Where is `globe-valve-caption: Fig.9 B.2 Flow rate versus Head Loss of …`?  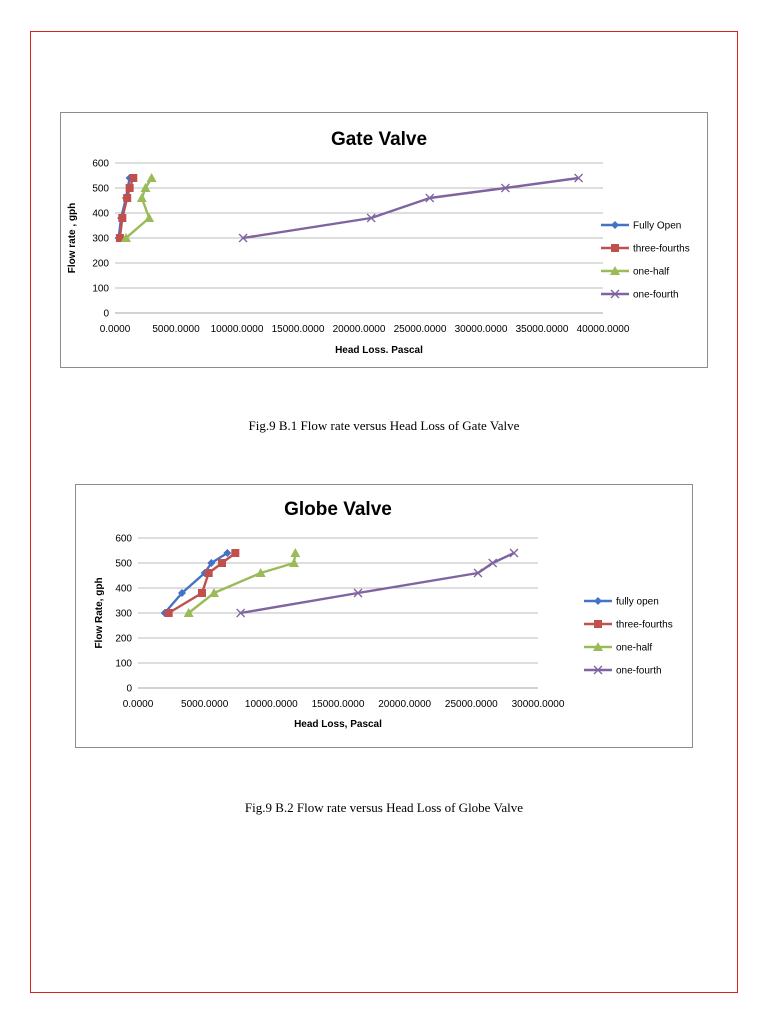 globe-valve-caption: Fig.9 B.2 Flow rate versus Head Loss of … is located at coordinates (384, 807).